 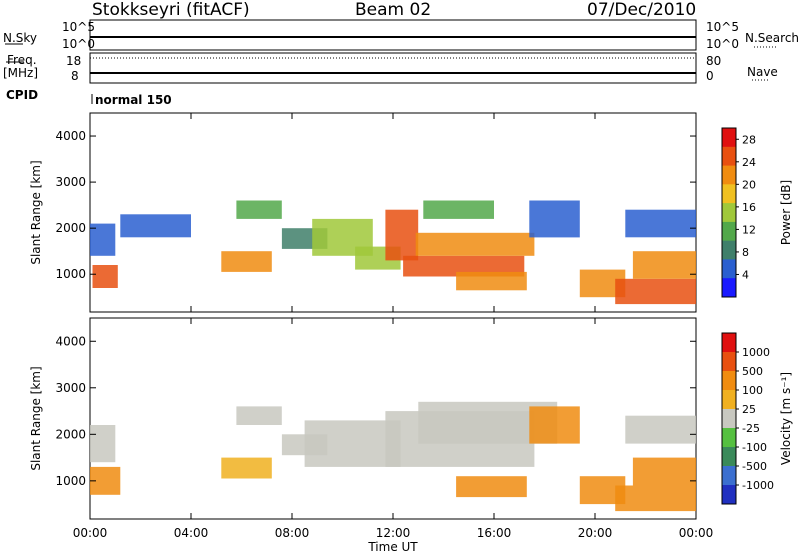 What do you see at coordinates (70, 136) in the screenshot?
I see `ytick-label-0-3: 4000` at bounding box center [70, 136].